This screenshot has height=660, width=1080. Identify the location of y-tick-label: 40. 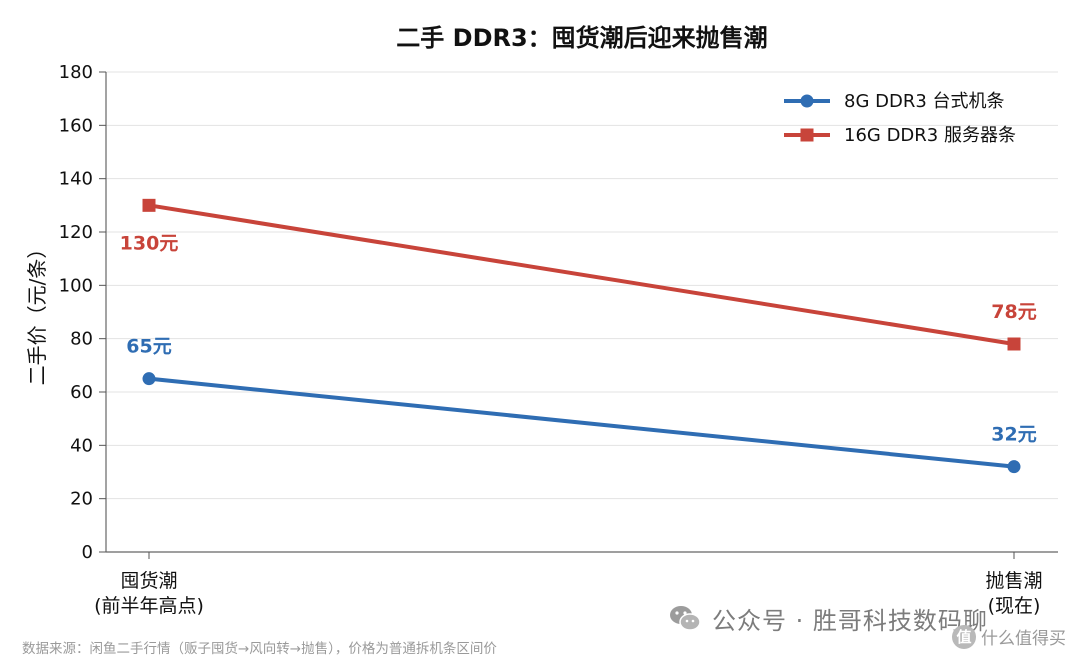
(81, 445).